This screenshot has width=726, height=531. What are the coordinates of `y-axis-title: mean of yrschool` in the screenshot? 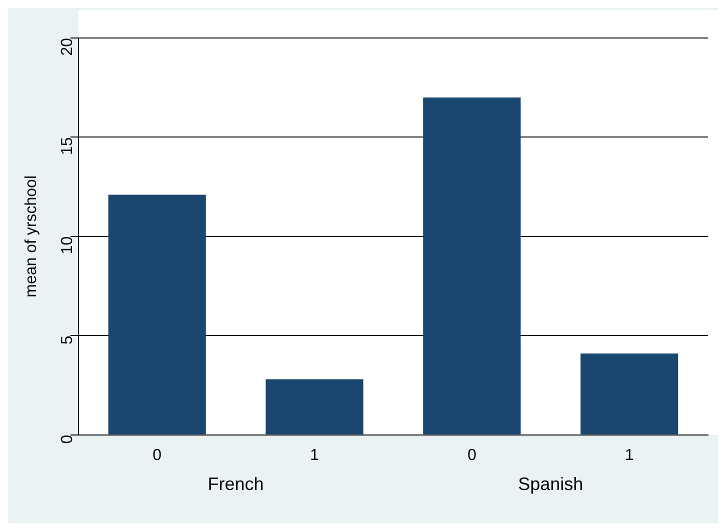 It's located at (31, 236).